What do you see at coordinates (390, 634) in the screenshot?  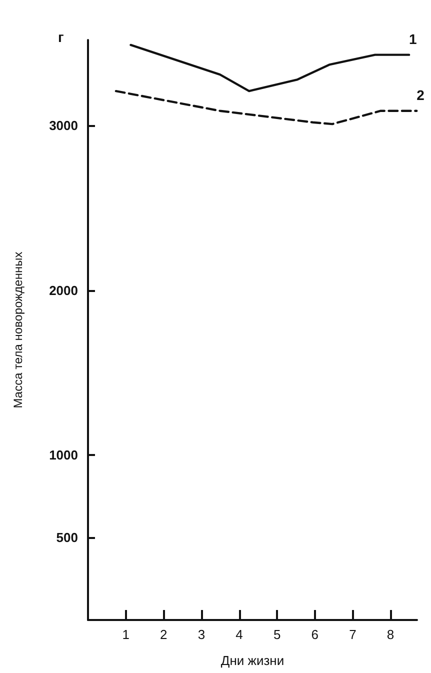 I see `x-tick-label: 8` at bounding box center [390, 634].